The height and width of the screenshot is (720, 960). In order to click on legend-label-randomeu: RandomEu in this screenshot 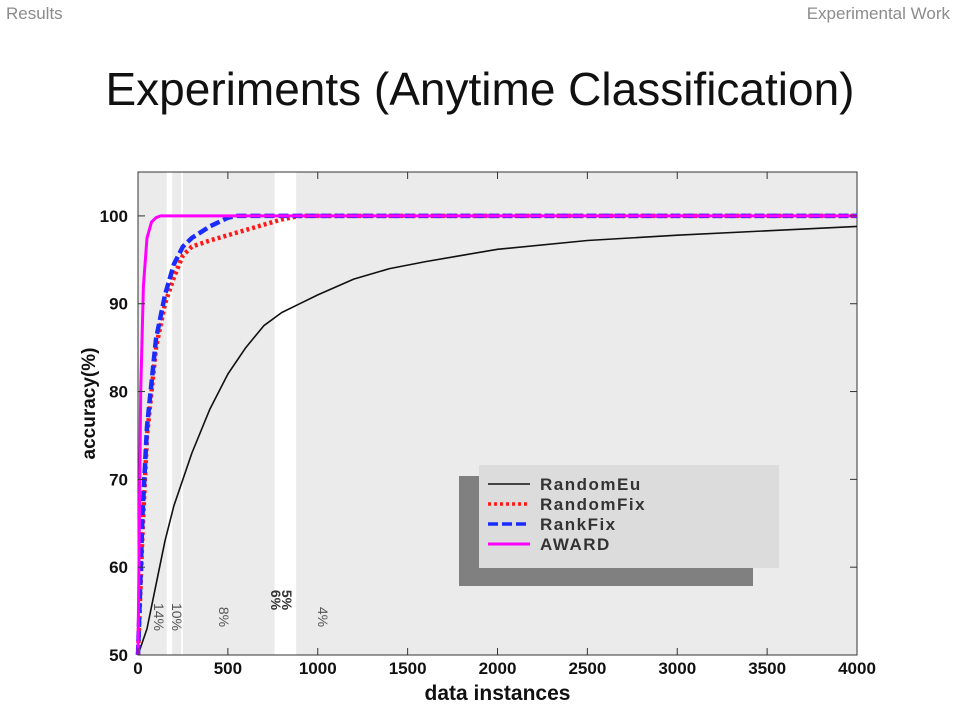, I will do `click(591, 484)`.